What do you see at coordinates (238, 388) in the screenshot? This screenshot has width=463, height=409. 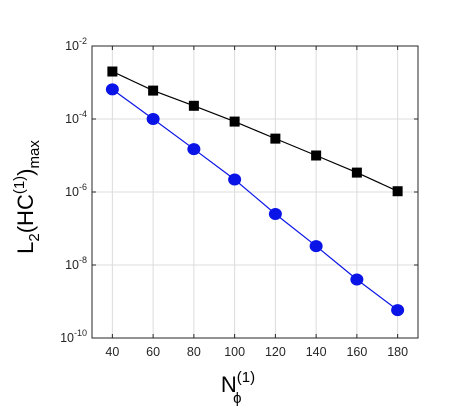 I see `x-axis-label: N(1) ϕ` at bounding box center [238, 388].